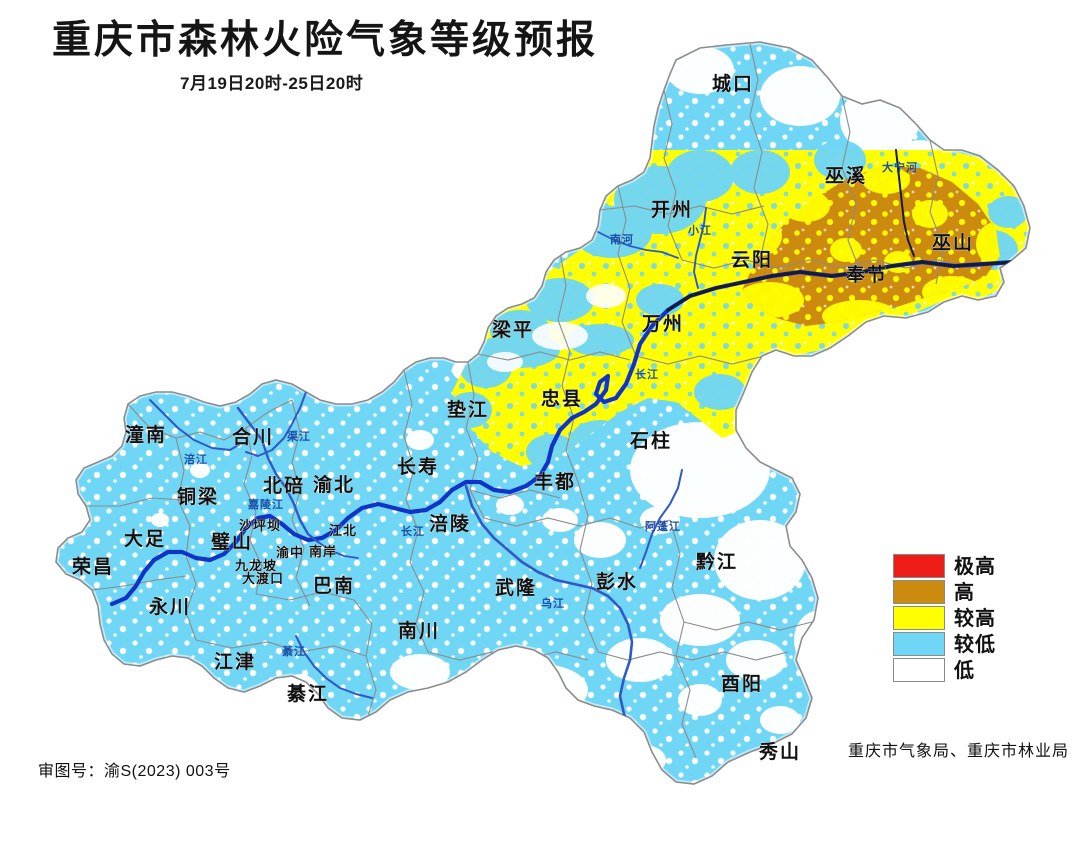 The height and width of the screenshot is (852, 1080). I want to click on river-label: 小江, so click(699, 230).